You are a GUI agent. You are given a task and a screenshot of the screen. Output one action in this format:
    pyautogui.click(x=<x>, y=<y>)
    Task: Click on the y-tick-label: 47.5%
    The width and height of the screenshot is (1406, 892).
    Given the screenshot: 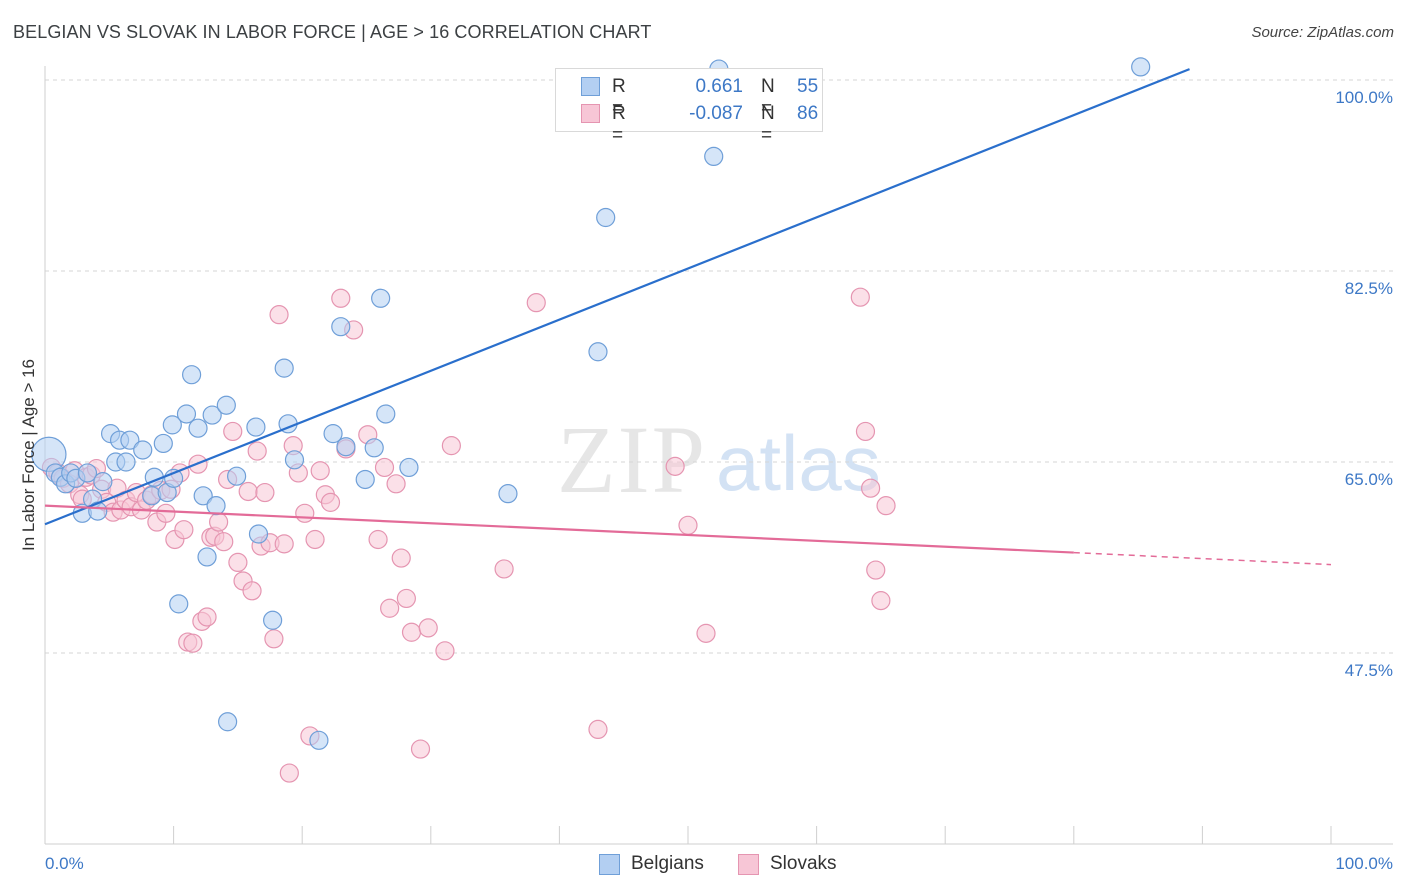 What is the action you would take?
    pyautogui.click(x=1369, y=670)
    